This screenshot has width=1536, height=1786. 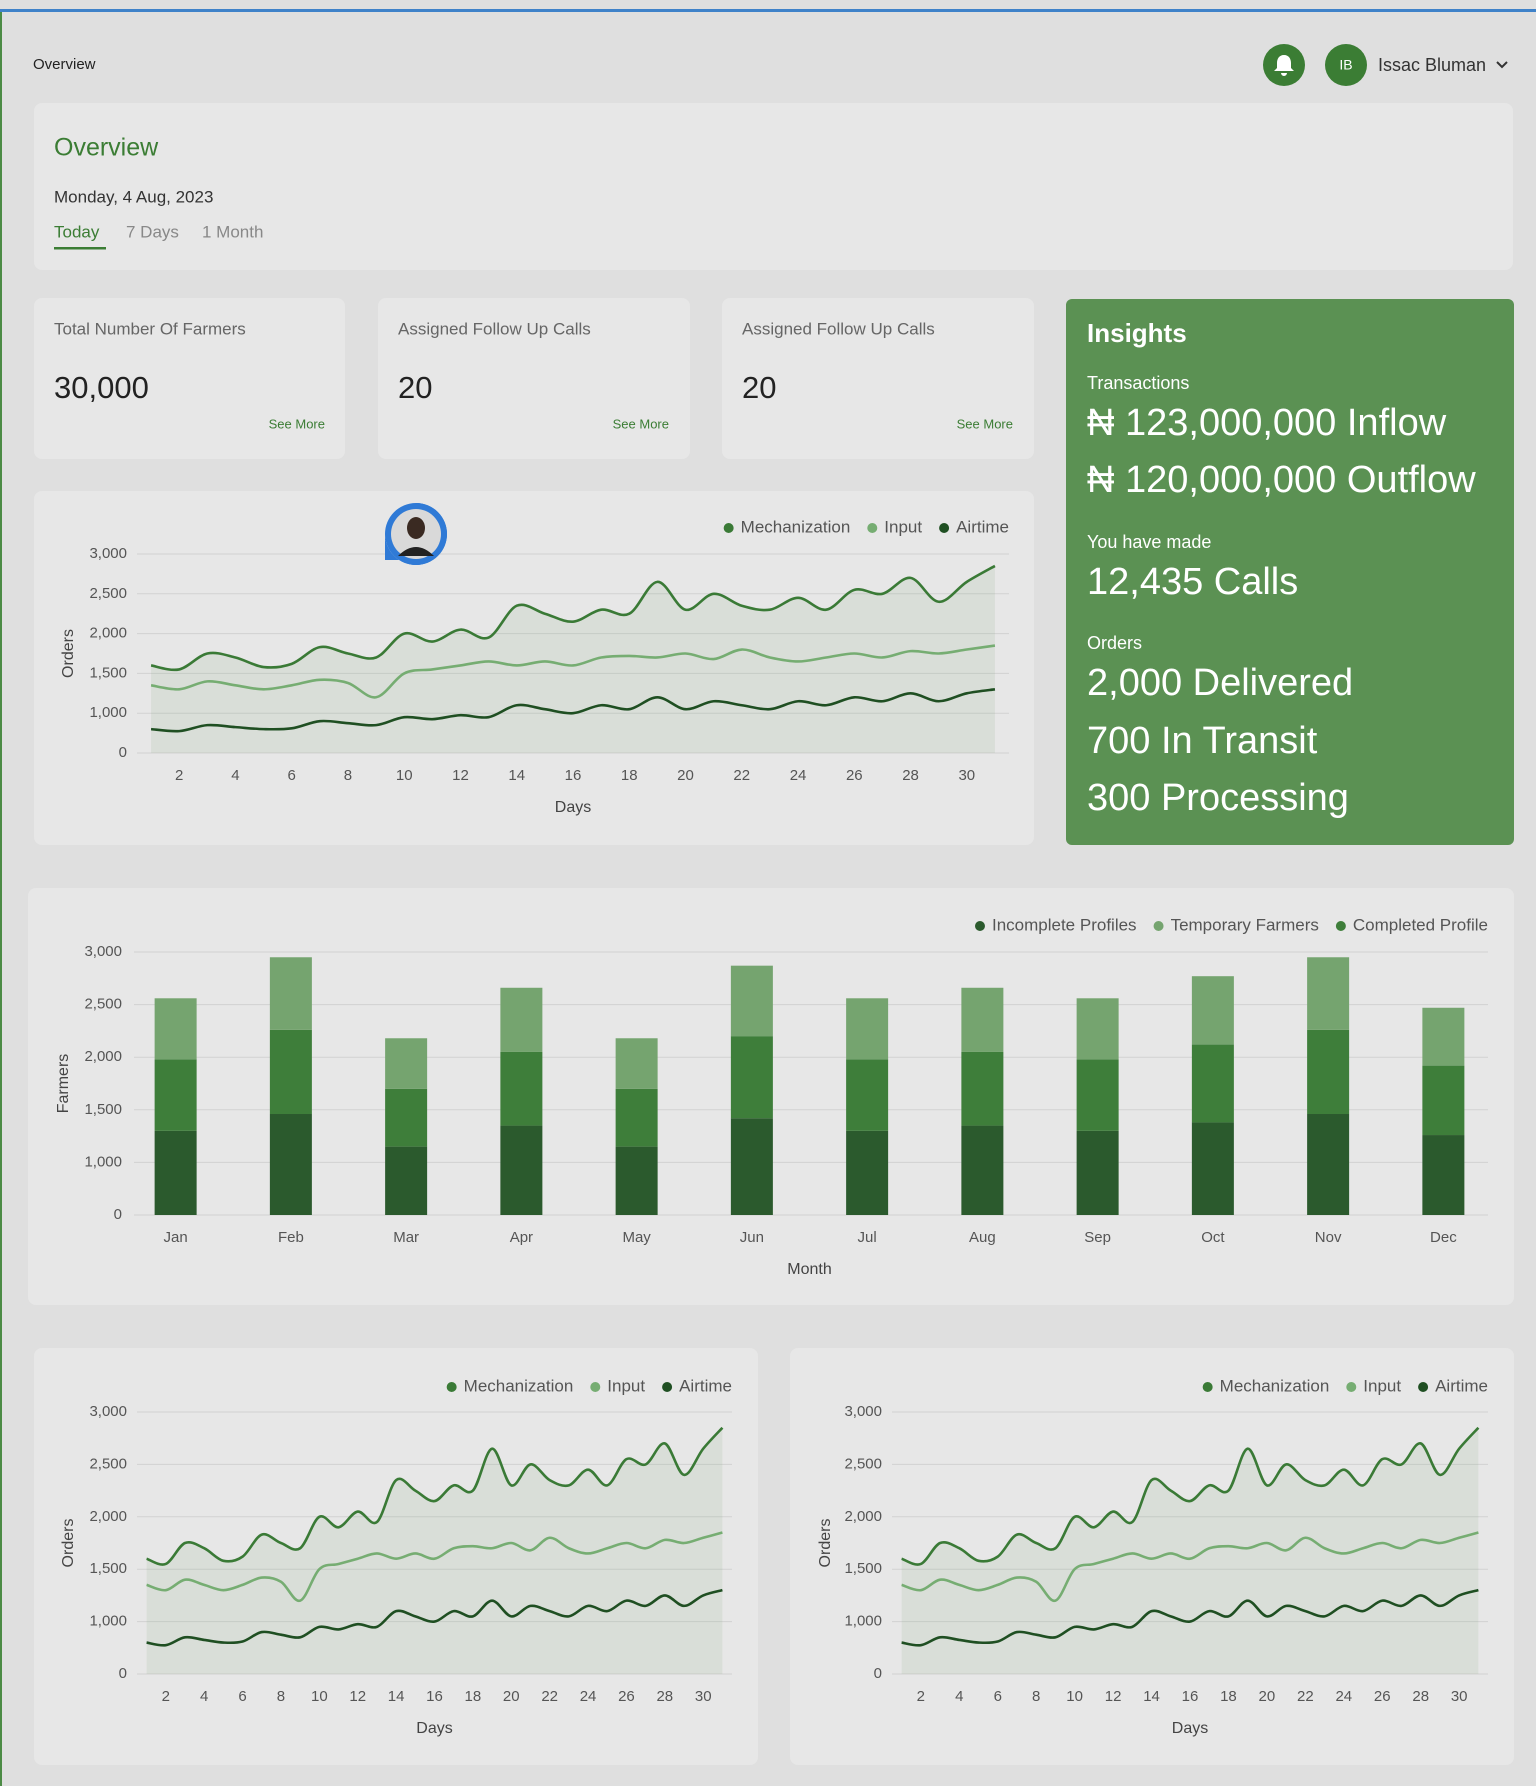 What do you see at coordinates (1267, 423) in the screenshot?
I see `insight-value: ₦ 123,000,000 Inflow` at bounding box center [1267, 423].